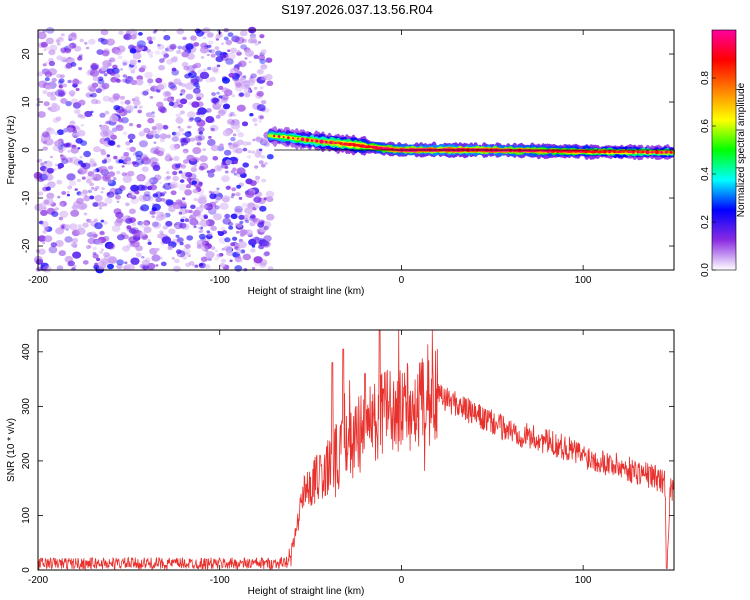 The image size is (750, 600). Describe the element at coordinates (471, 143) in the screenshot. I see `spectrogram-ridge` at that location.